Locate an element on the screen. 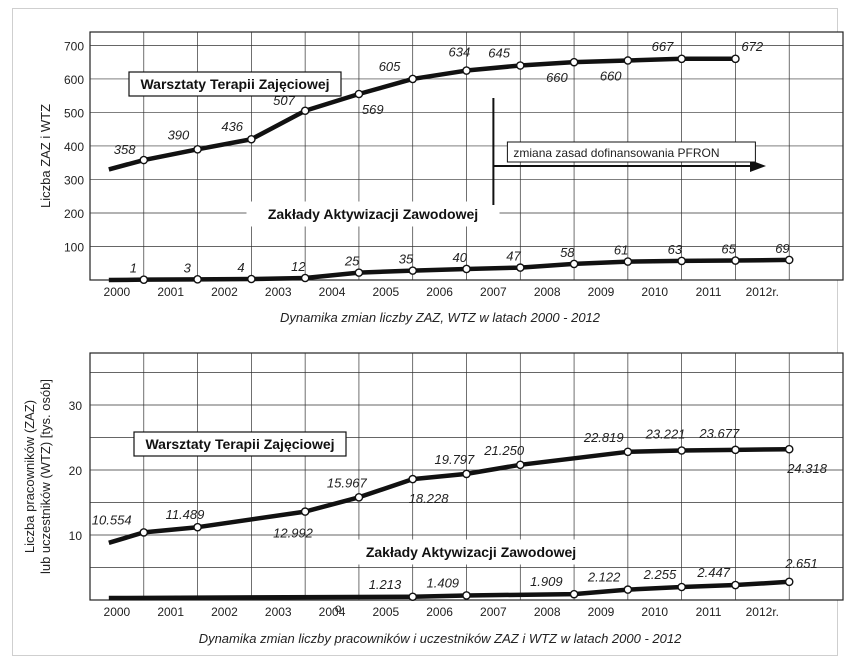 The width and height of the screenshot is (850, 664). top-y-axis-label: Liczba ZAZ i WTZ is located at coordinates (45, 156).